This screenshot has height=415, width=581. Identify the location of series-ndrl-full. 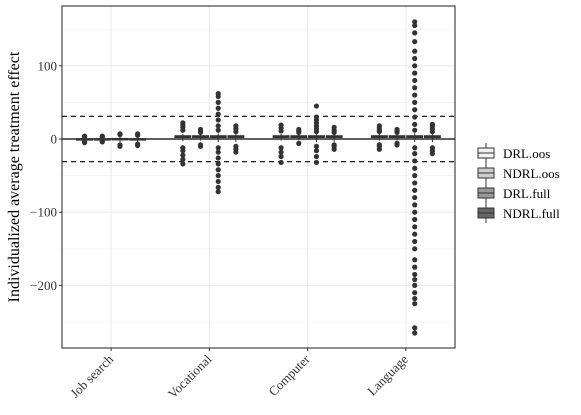
(285, 139).